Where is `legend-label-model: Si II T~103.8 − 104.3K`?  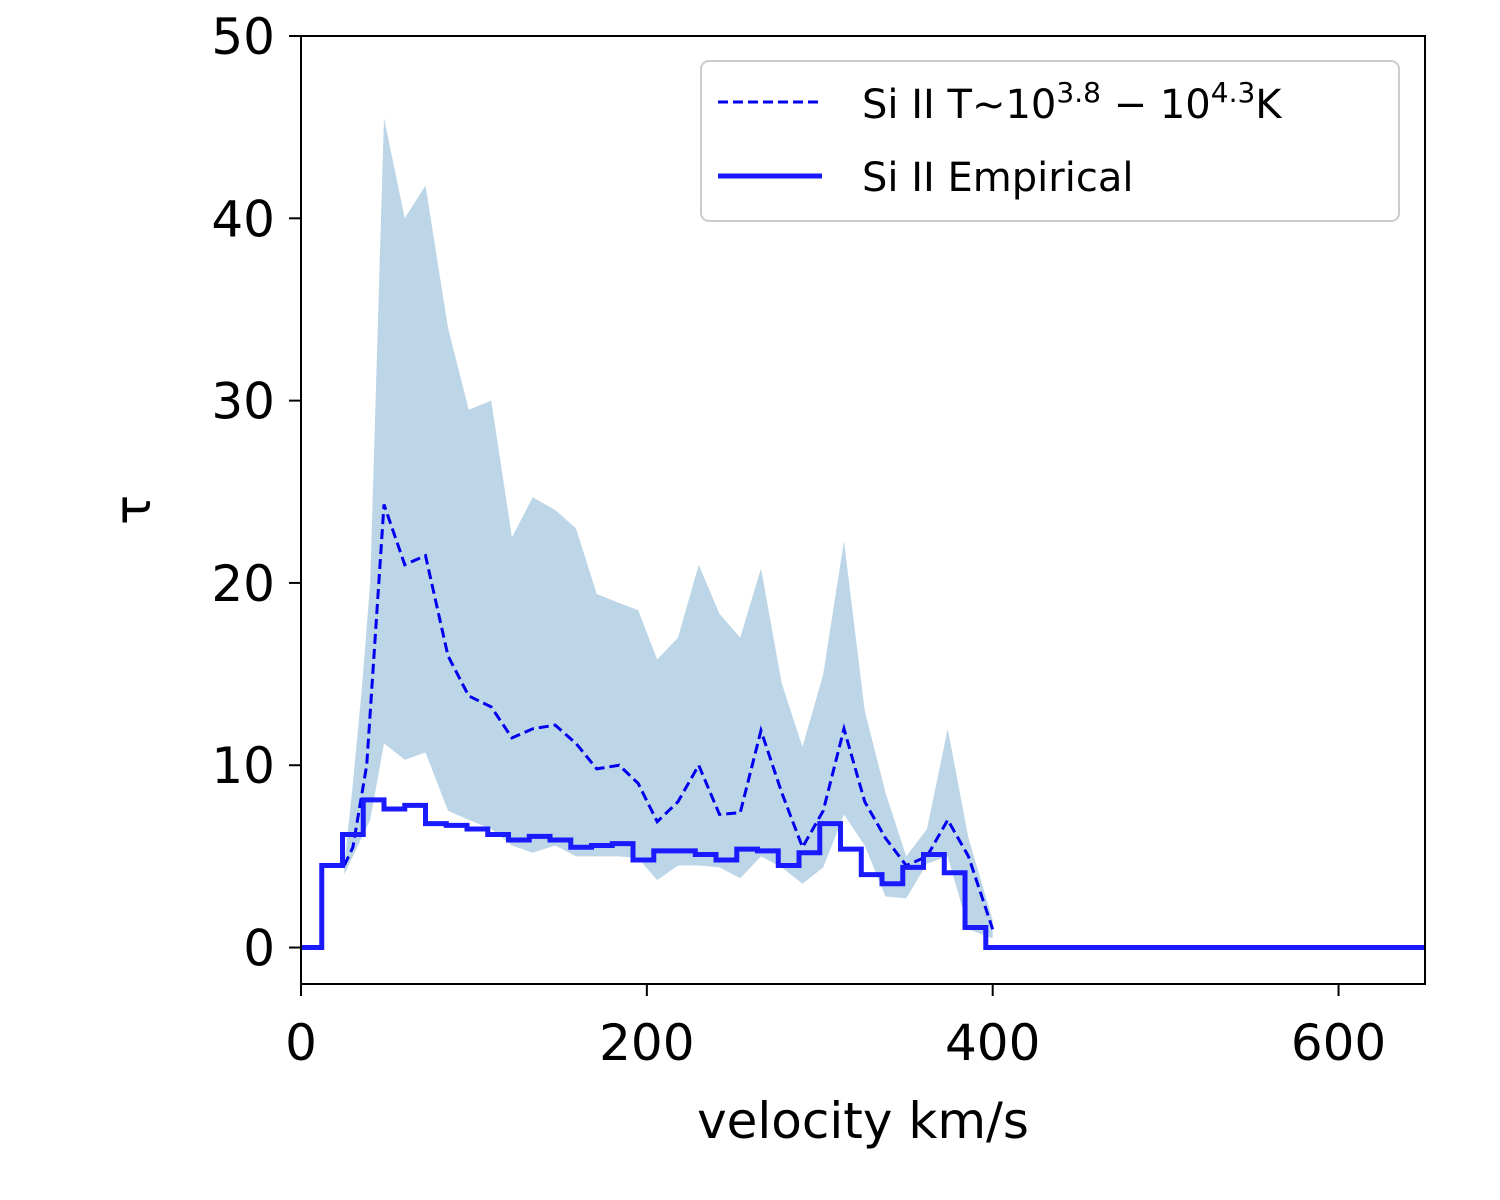
legend-label-model: Si II T~103.8 − 104.3K is located at coordinates (1072, 102).